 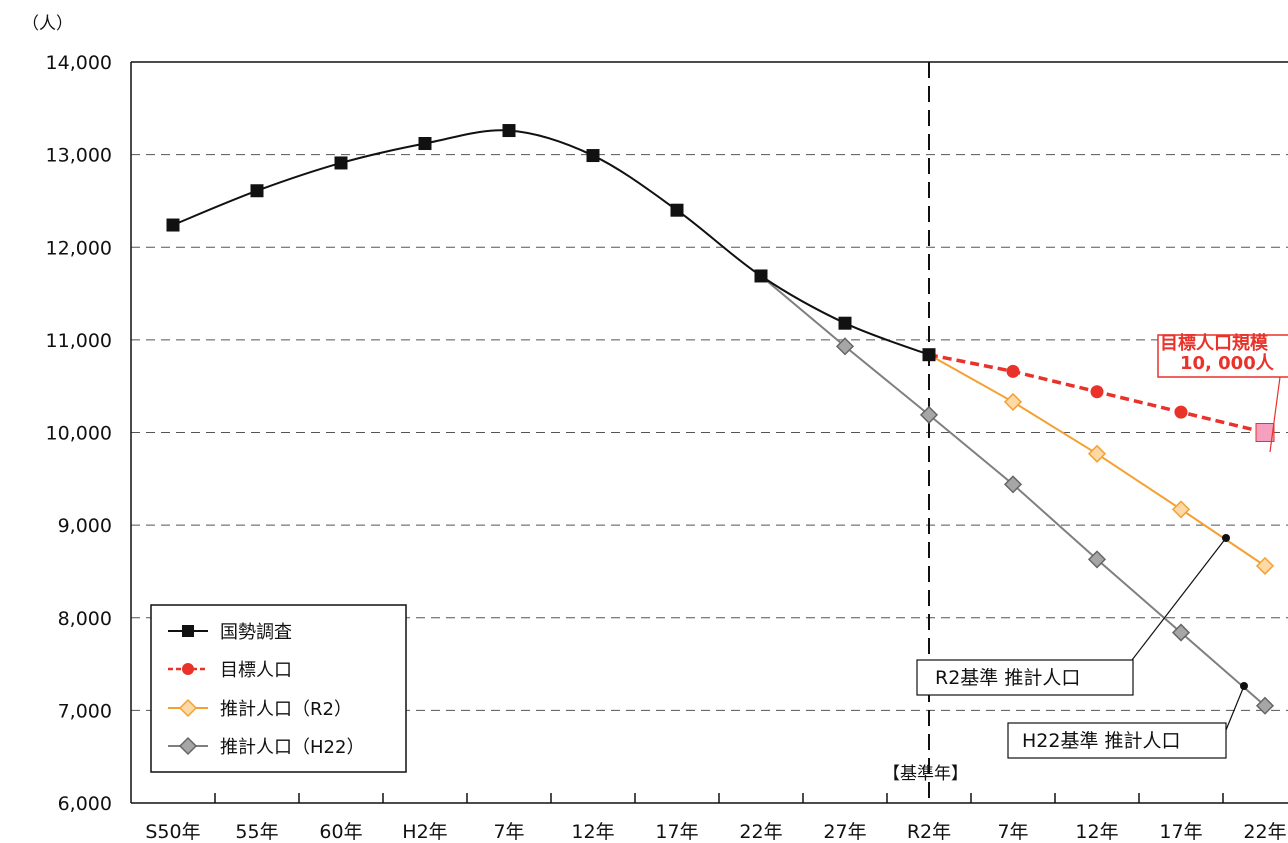 I want to click on legend-label-r2: 推計人口（R2）, so click(x=286, y=709).